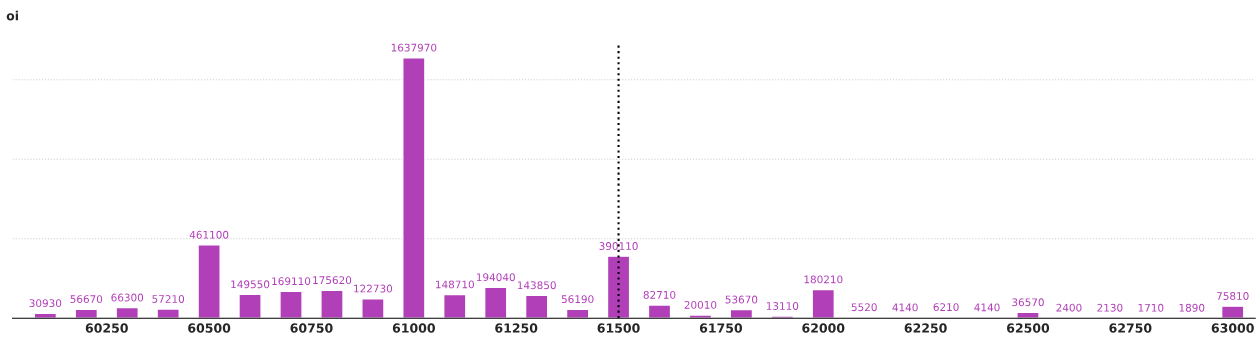 This screenshot has width=1259, height=344. Describe the element at coordinates (106, 328) in the screenshot. I see `x-tick-label: 60250` at that location.